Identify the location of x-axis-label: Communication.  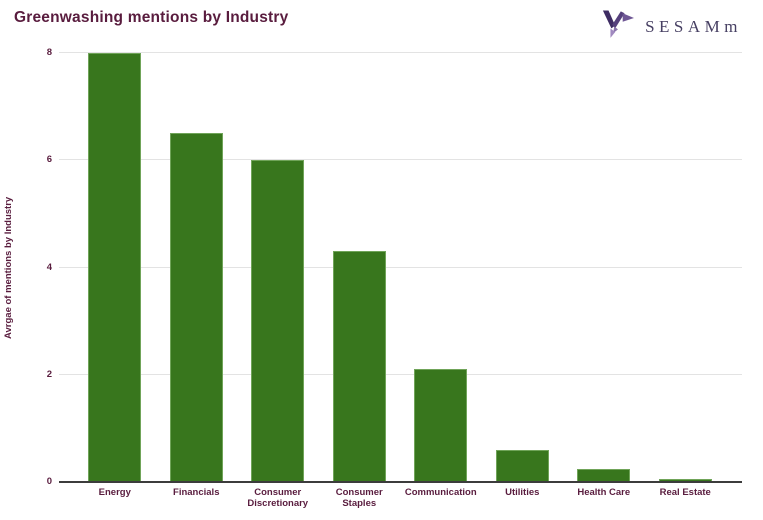
(440, 492).